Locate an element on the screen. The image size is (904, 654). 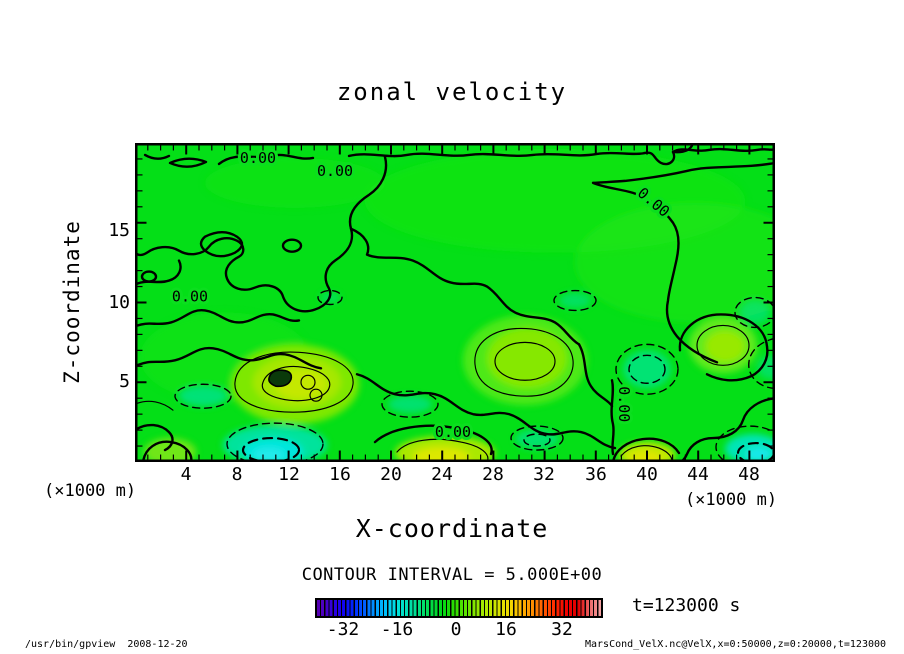
x-tick-label: 28 is located at coordinates (493, 474).